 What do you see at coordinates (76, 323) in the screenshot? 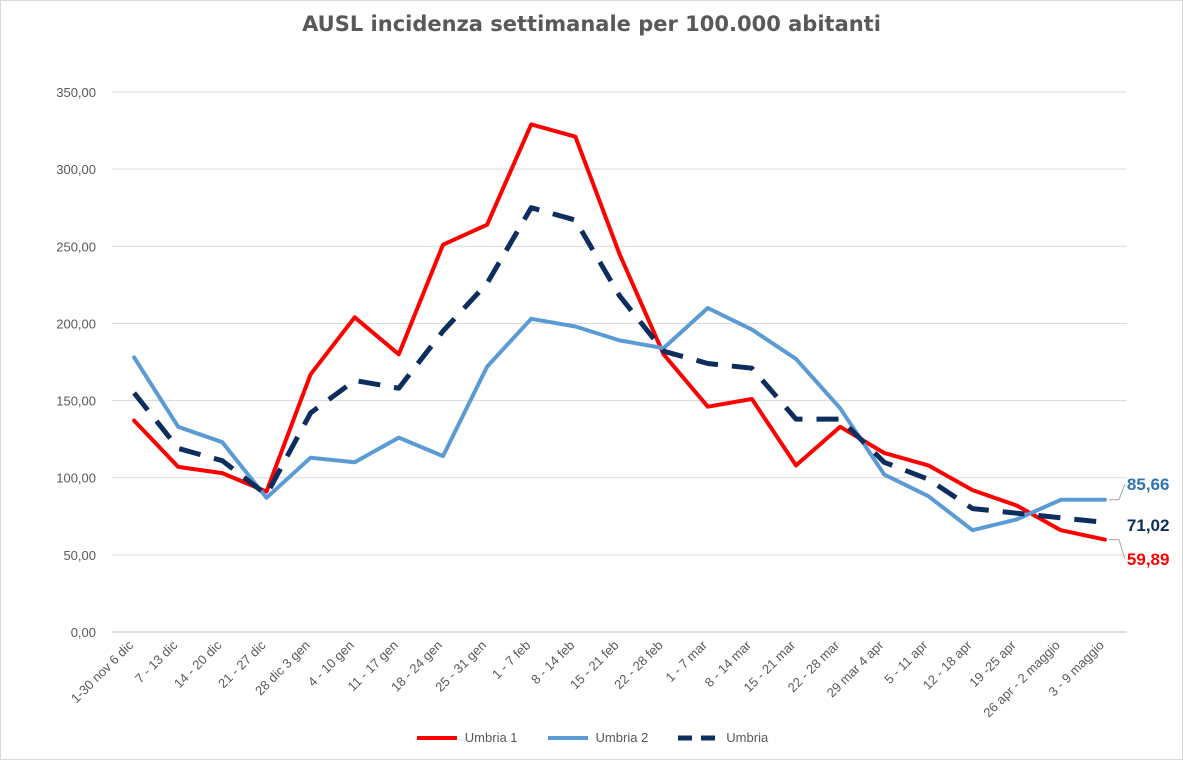
I see `y-tick-label: 200,00` at bounding box center [76, 323].